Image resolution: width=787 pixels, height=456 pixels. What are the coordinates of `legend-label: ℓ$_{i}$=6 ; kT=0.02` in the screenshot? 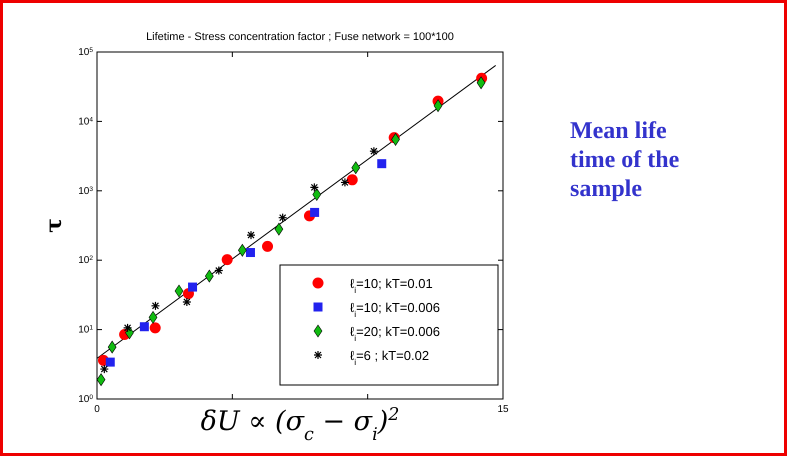 It's located at (390, 357).